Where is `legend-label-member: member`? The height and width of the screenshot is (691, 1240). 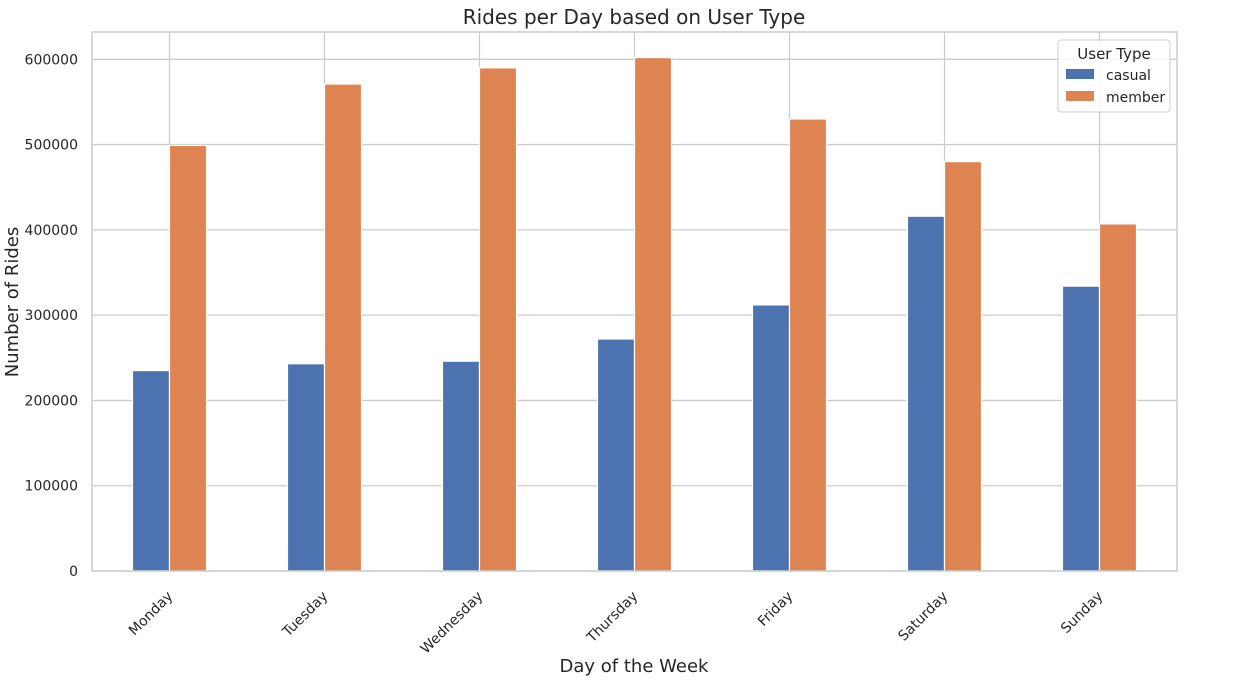 legend-label-member: member is located at coordinates (1135, 98).